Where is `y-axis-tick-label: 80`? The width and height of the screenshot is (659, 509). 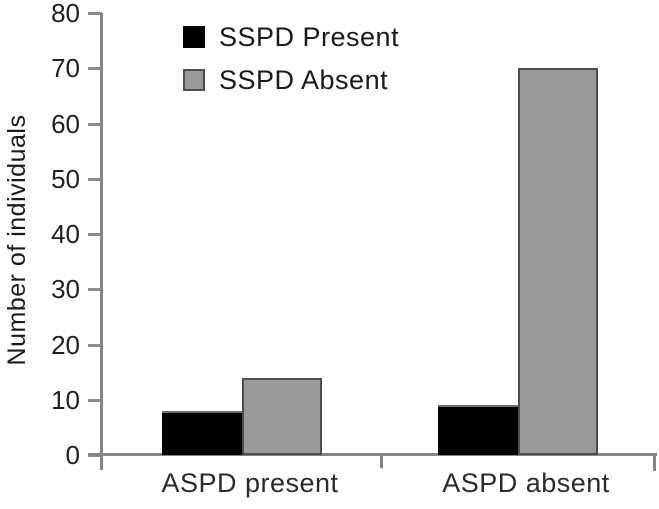
y-axis-tick-label: 80 is located at coordinates (65, 14).